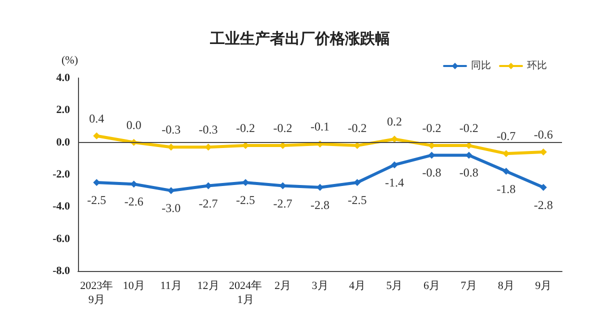 The image size is (600, 329). What do you see at coordinates (61, 271) in the screenshot?
I see `y-tick-label: -8.0` at bounding box center [61, 271].